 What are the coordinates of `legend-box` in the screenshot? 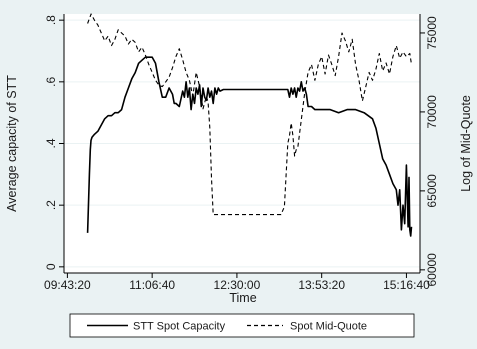 It's located at (242, 325).